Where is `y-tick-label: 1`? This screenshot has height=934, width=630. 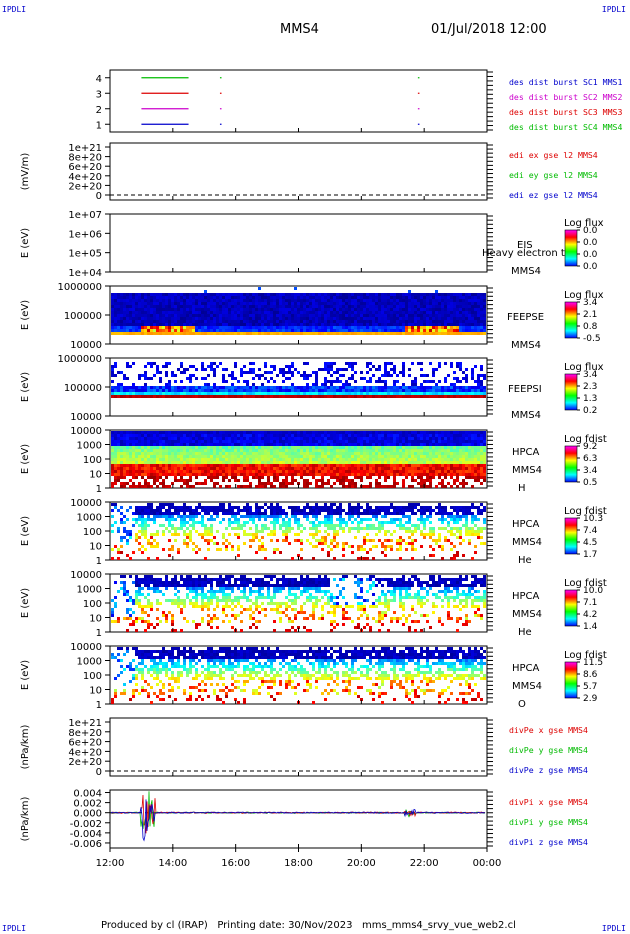
y-tick-label: 1 is located at coordinates (99, 125).